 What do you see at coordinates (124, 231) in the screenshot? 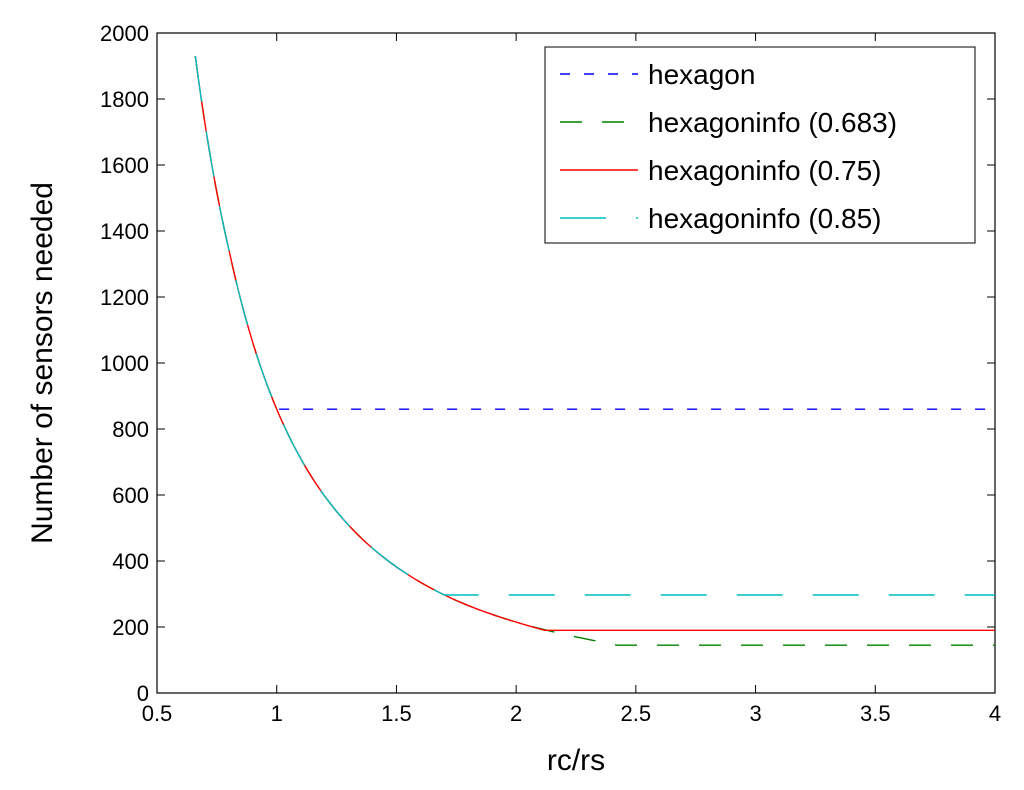
I see `y-tick-label: 1400` at bounding box center [124, 231].